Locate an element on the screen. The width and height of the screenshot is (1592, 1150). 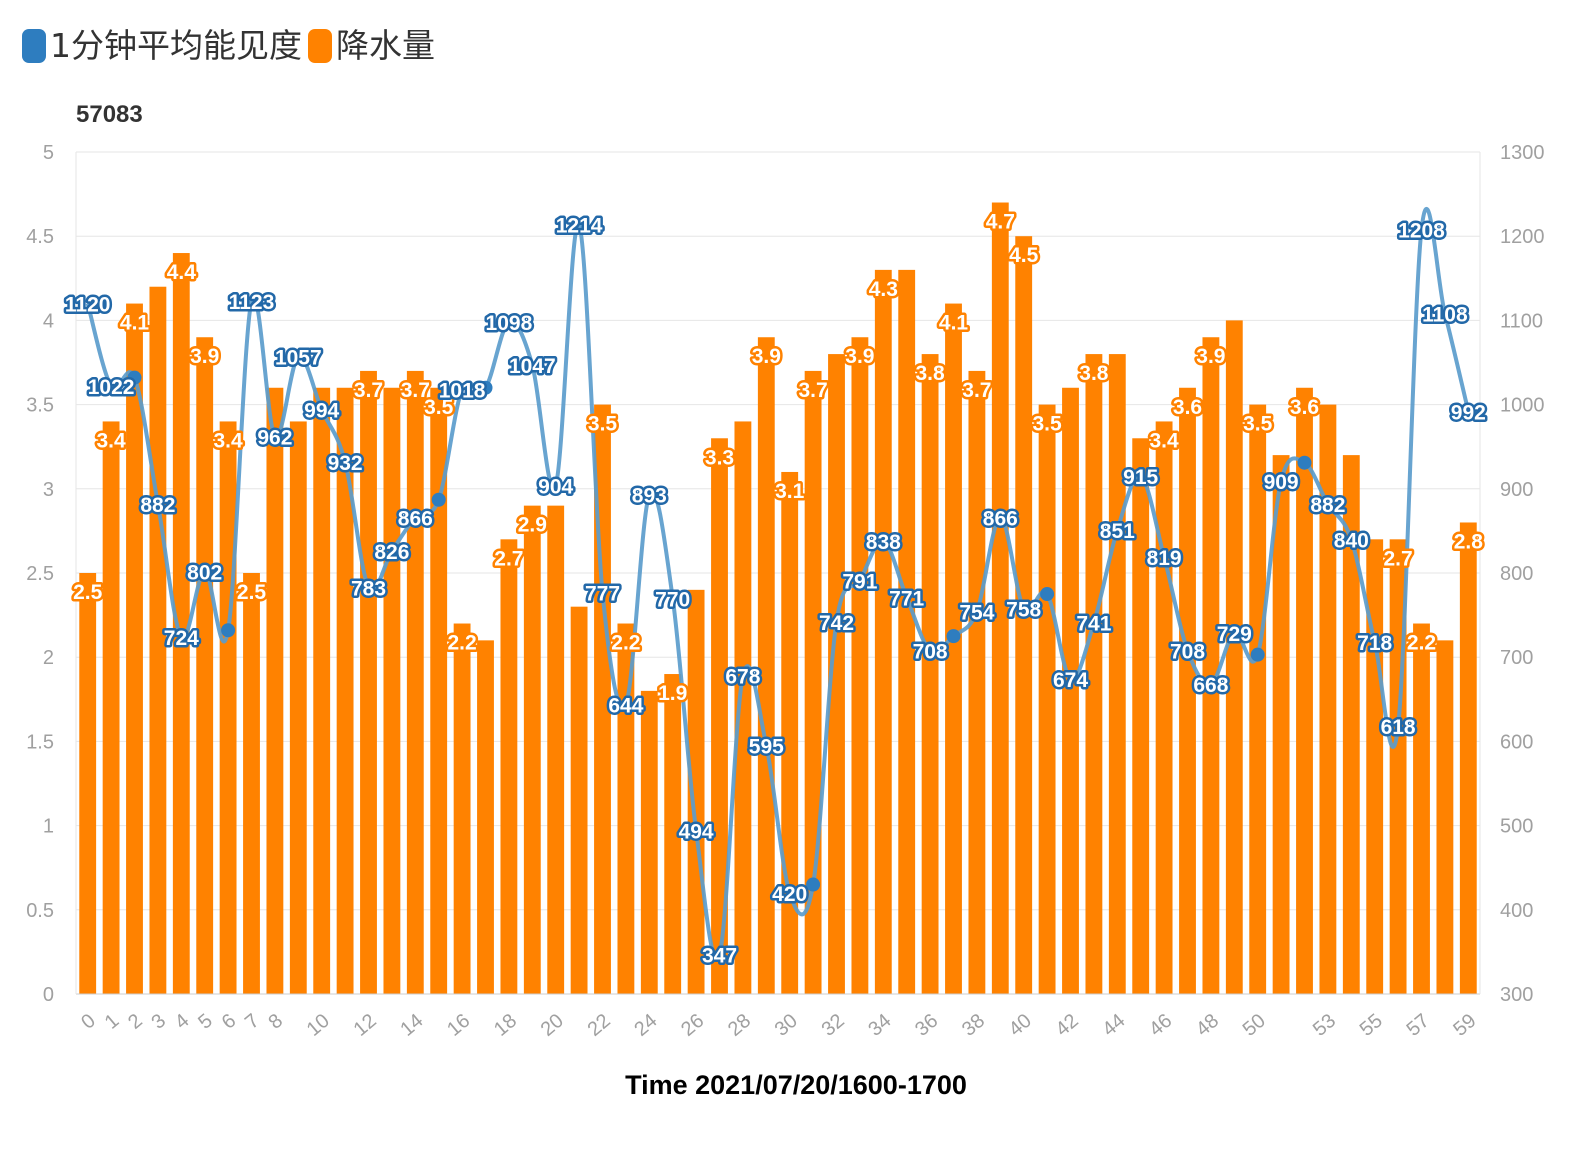
bar-data-label: 3.9 is located at coordinates (1210, 356).